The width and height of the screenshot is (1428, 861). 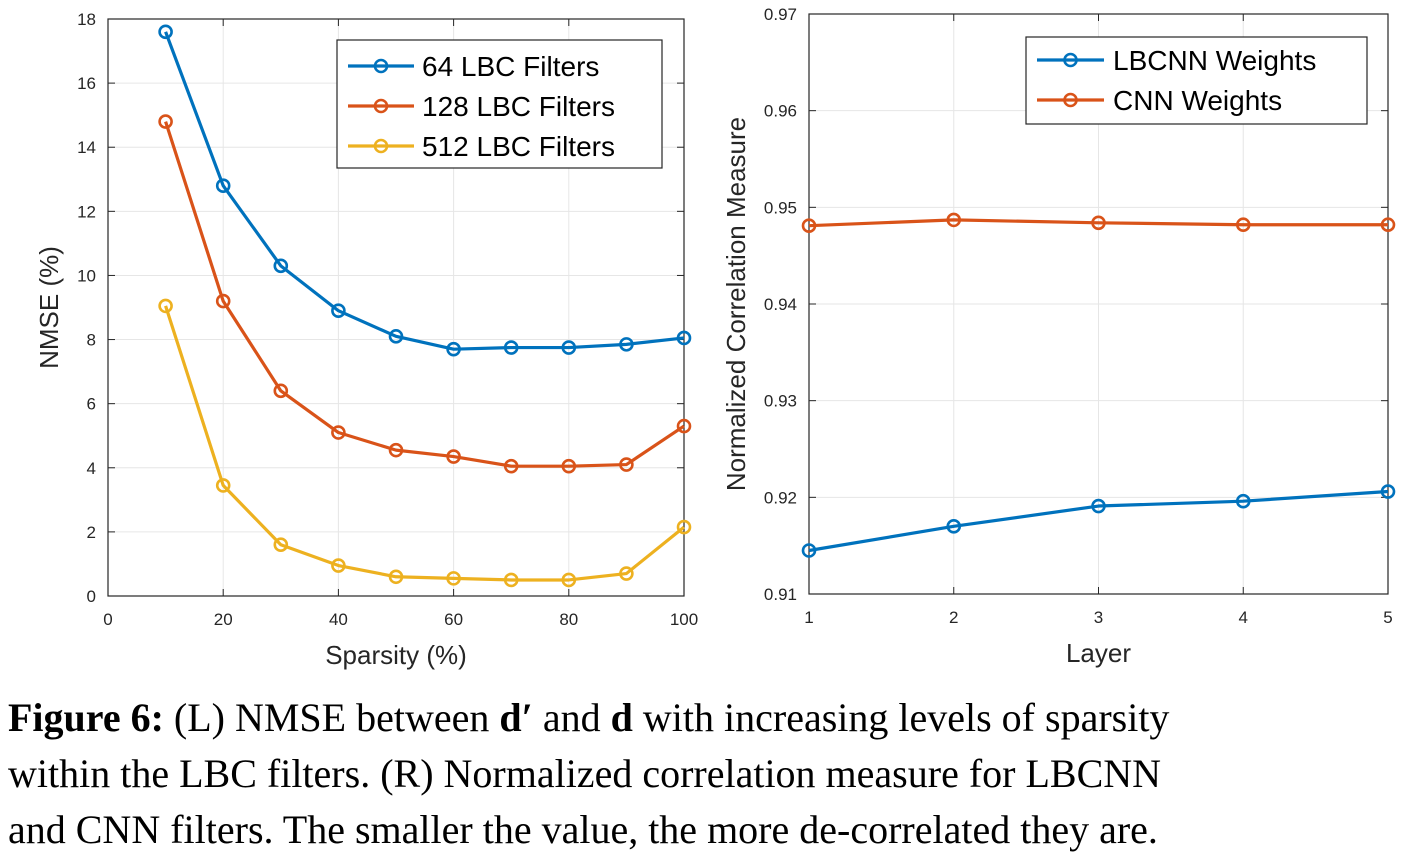 I want to click on y-tick-label: 18, so click(x=86, y=19).